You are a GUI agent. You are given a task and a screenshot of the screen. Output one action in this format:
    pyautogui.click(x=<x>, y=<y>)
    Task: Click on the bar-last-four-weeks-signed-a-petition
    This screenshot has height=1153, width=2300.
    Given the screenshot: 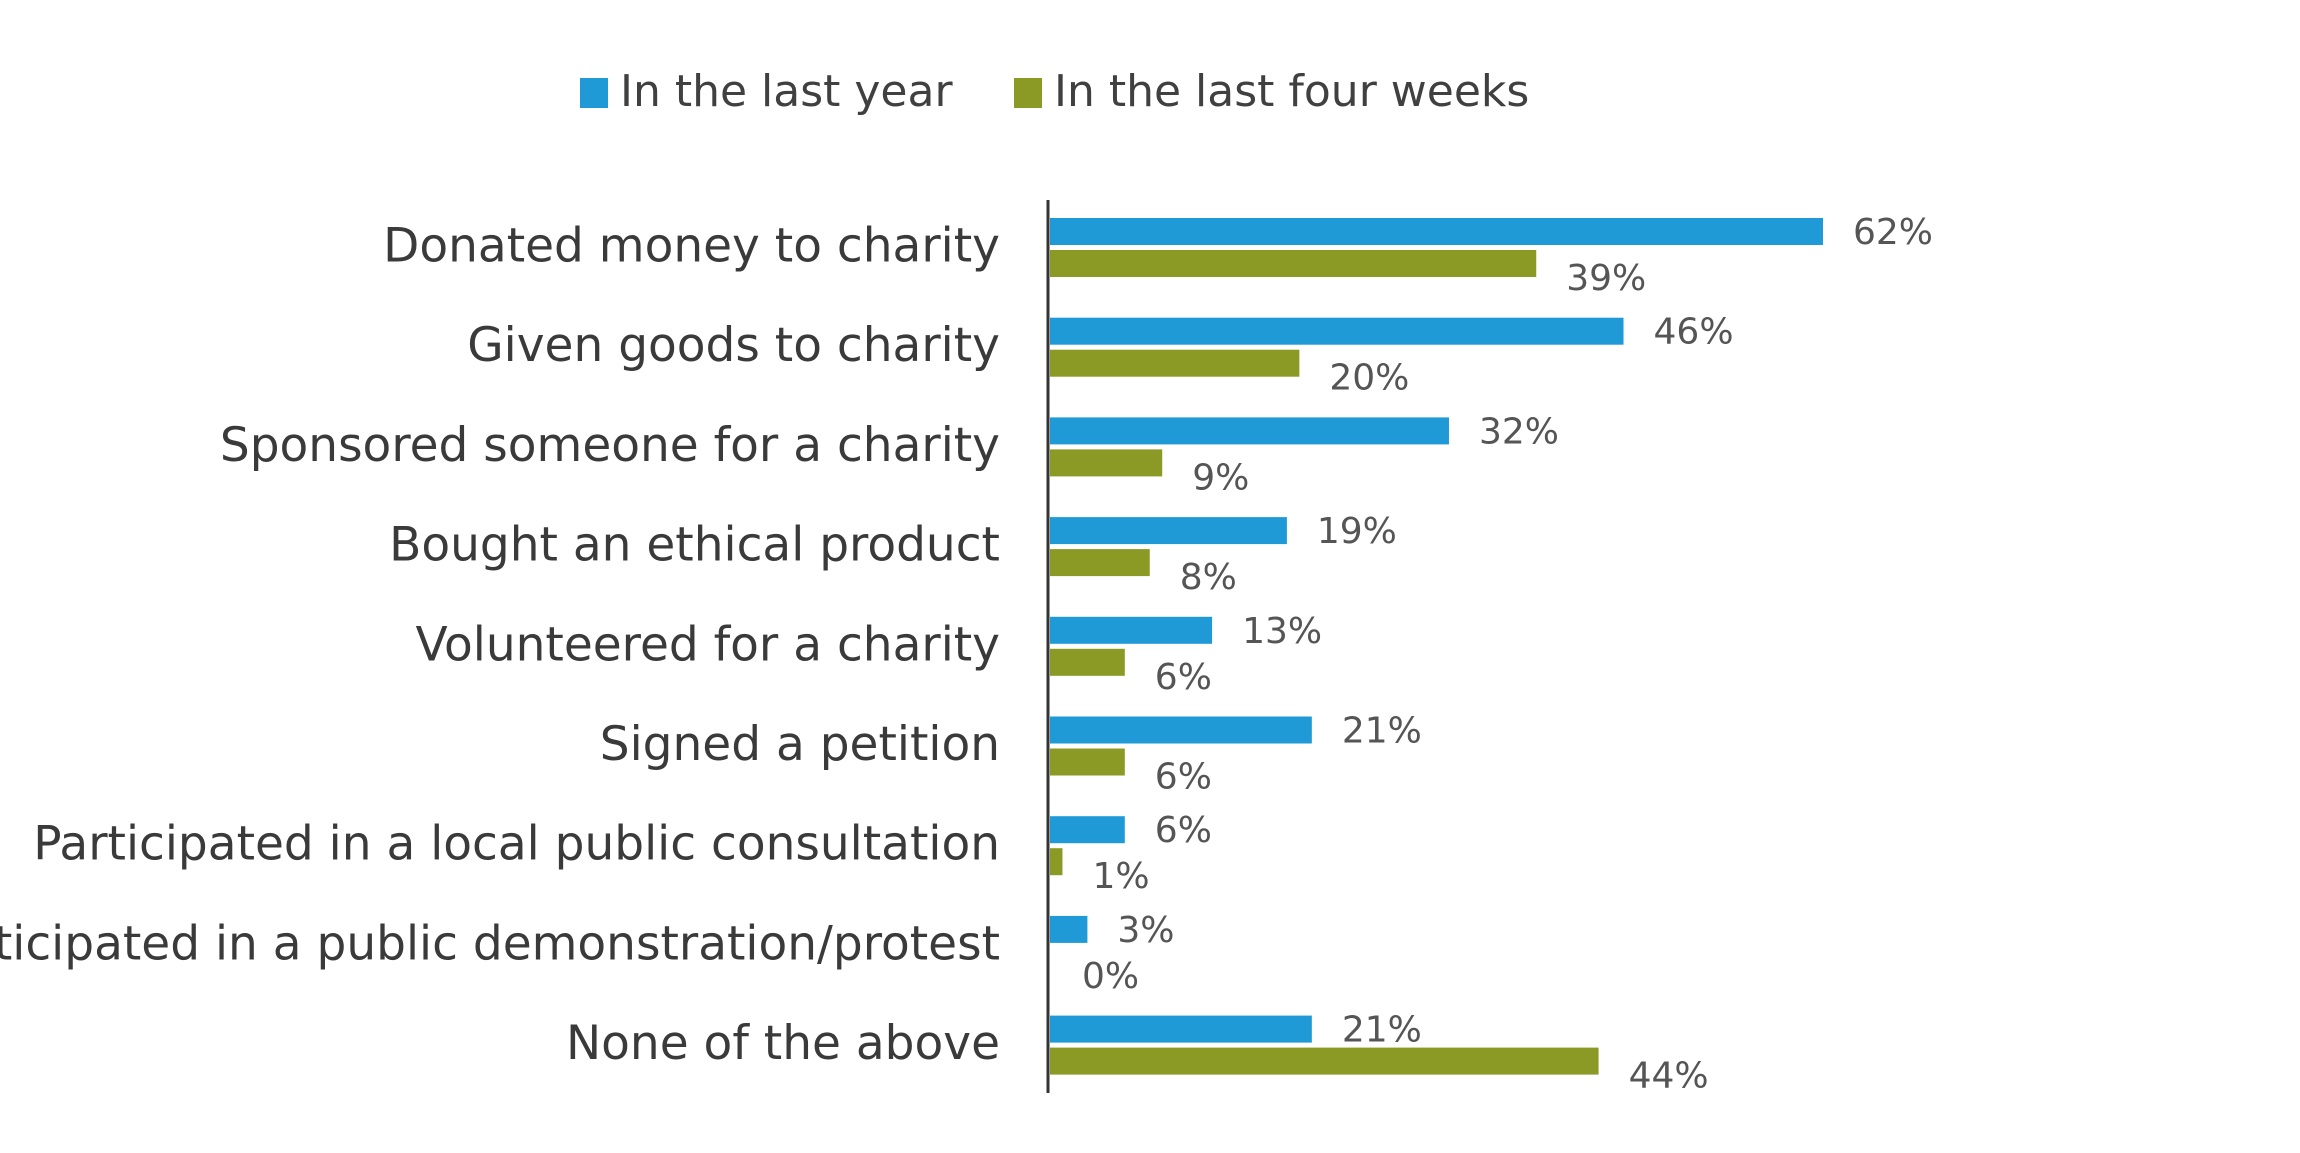 What is the action you would take?
    pyautogui.click(x=1087, y=762)
    